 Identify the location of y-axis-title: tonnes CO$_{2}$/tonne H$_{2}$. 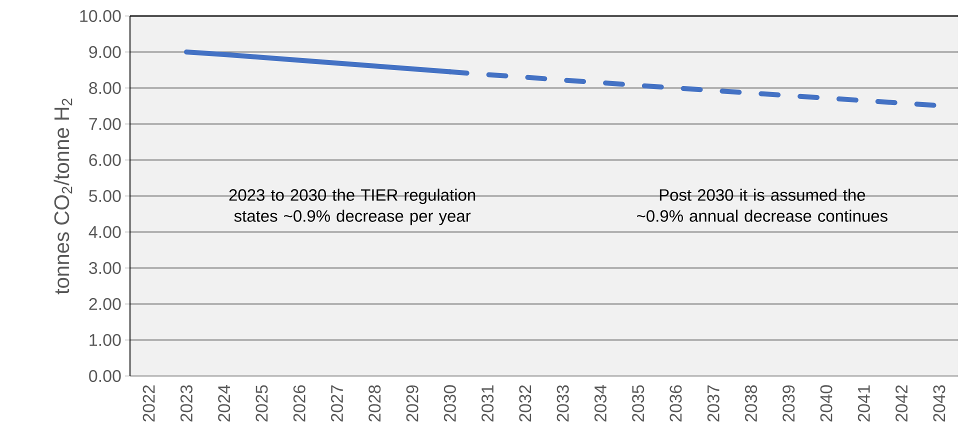
(63, 196).